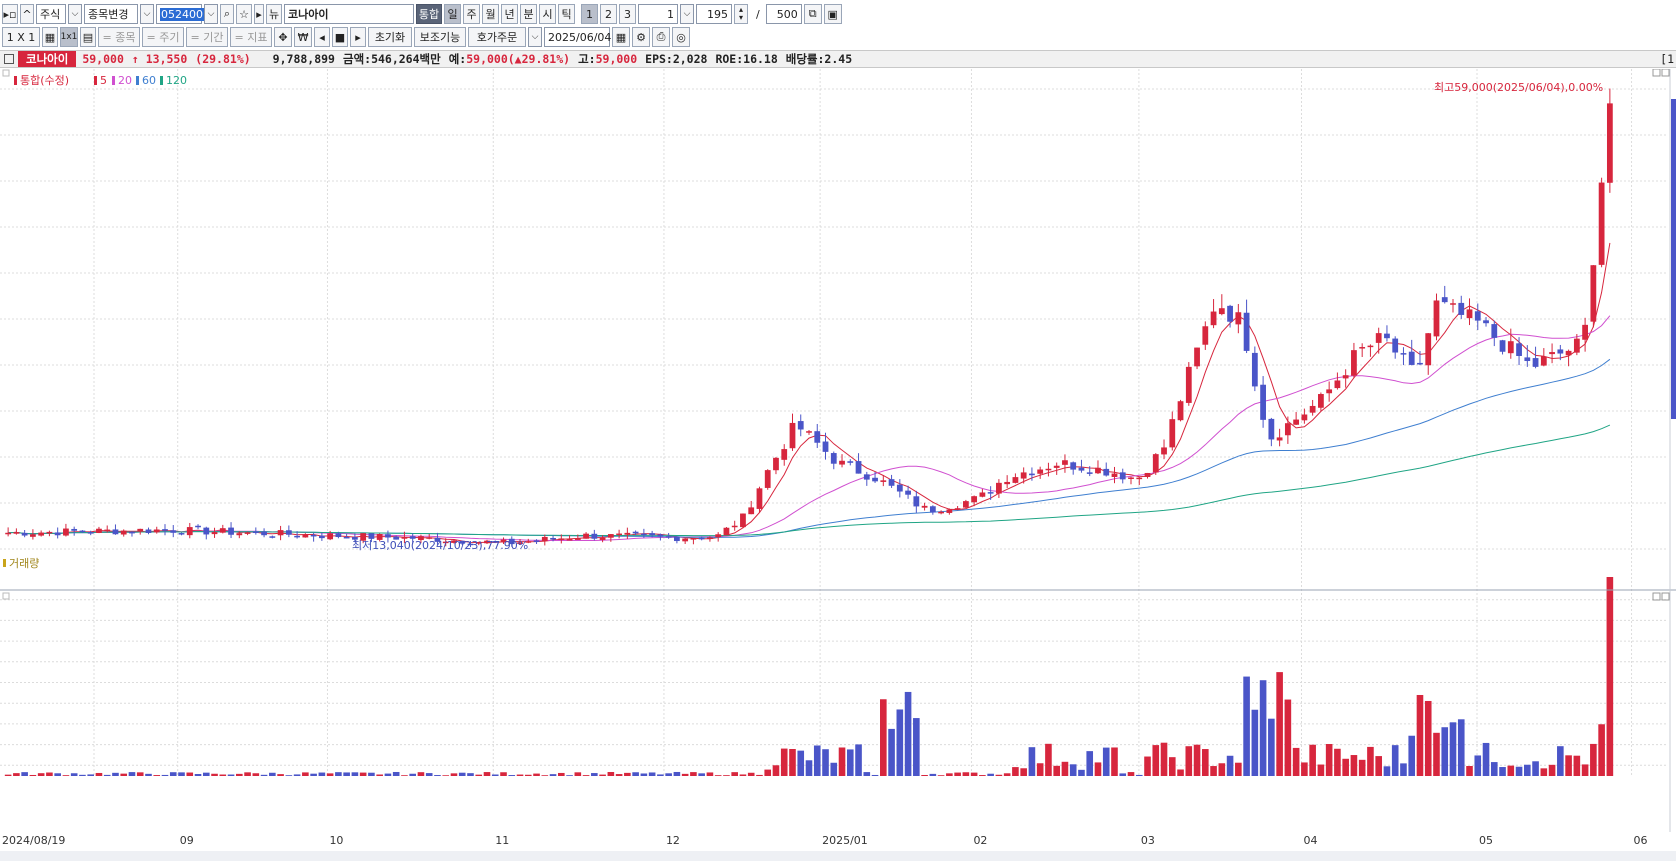  What do you see at coordinates (1310, 840) in the screenshot?
I see `x-tick-label: 04` at bounding box center [1310, 840].